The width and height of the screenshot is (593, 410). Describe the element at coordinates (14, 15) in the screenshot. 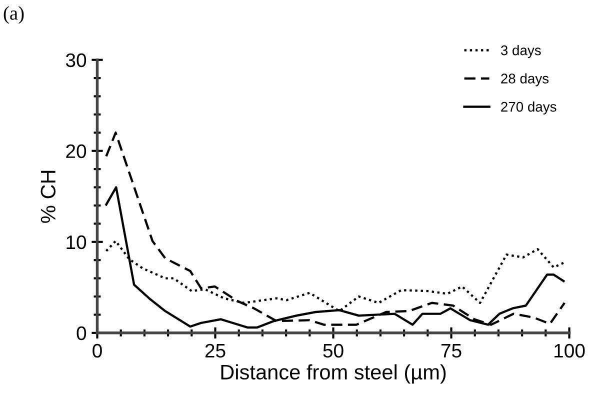

I see `chart-title: (a)` at that location.